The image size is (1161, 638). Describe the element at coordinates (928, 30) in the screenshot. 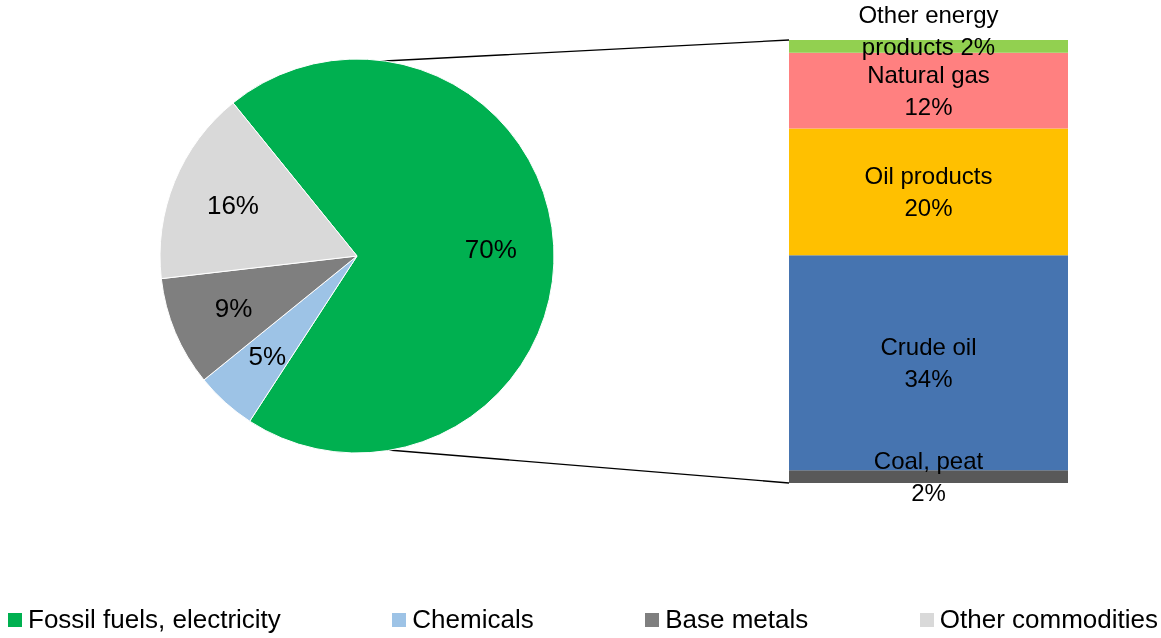

I see `text: Other energy products 2%` at that location.